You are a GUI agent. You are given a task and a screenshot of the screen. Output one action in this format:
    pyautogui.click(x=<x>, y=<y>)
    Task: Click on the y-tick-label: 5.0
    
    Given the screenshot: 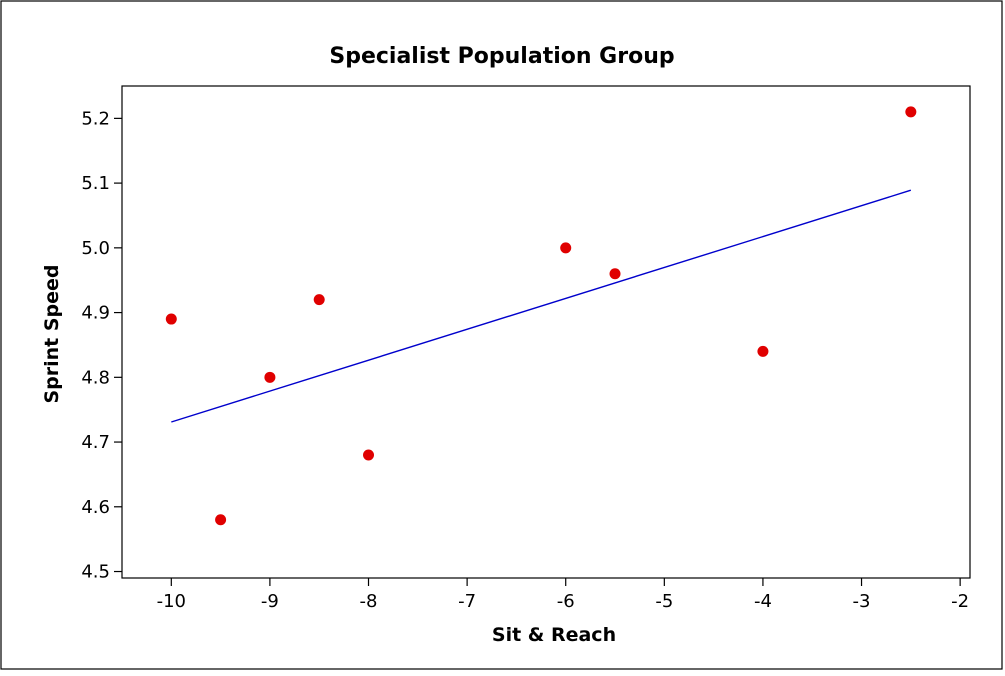 What is the action you would take?
    pyautogui.click(x=95, y=248)
    